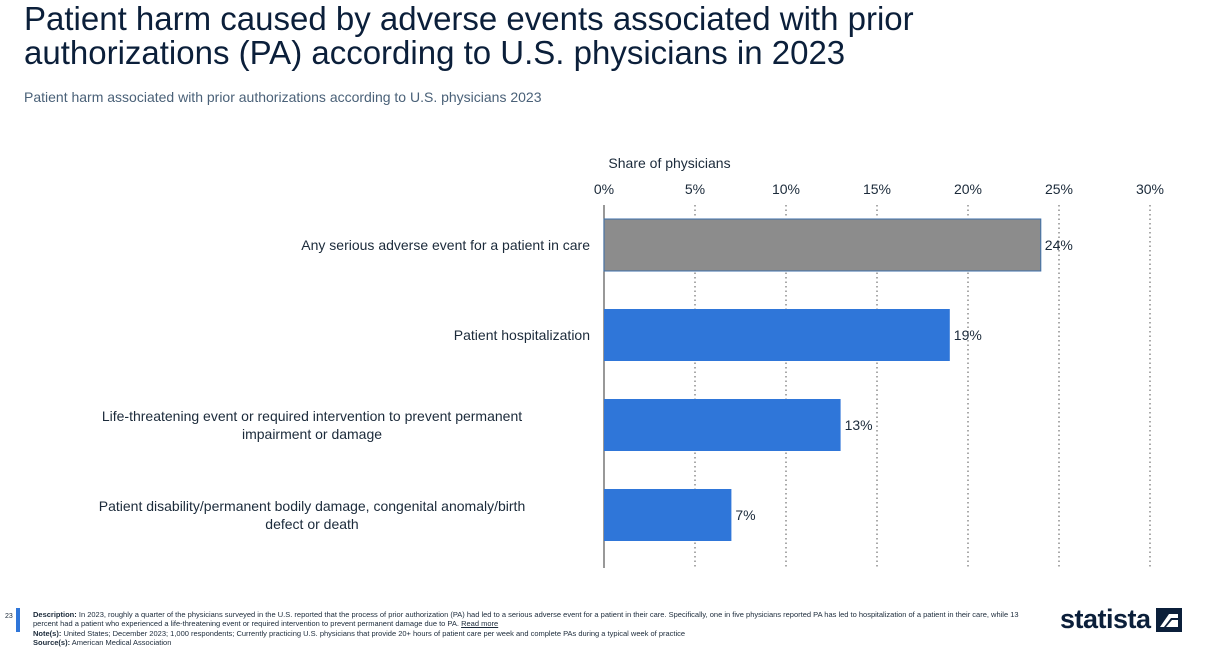 The width and height of the screenshot is (1216, 659). I want to click on x-tick-label: 15%, so click(877, 189).